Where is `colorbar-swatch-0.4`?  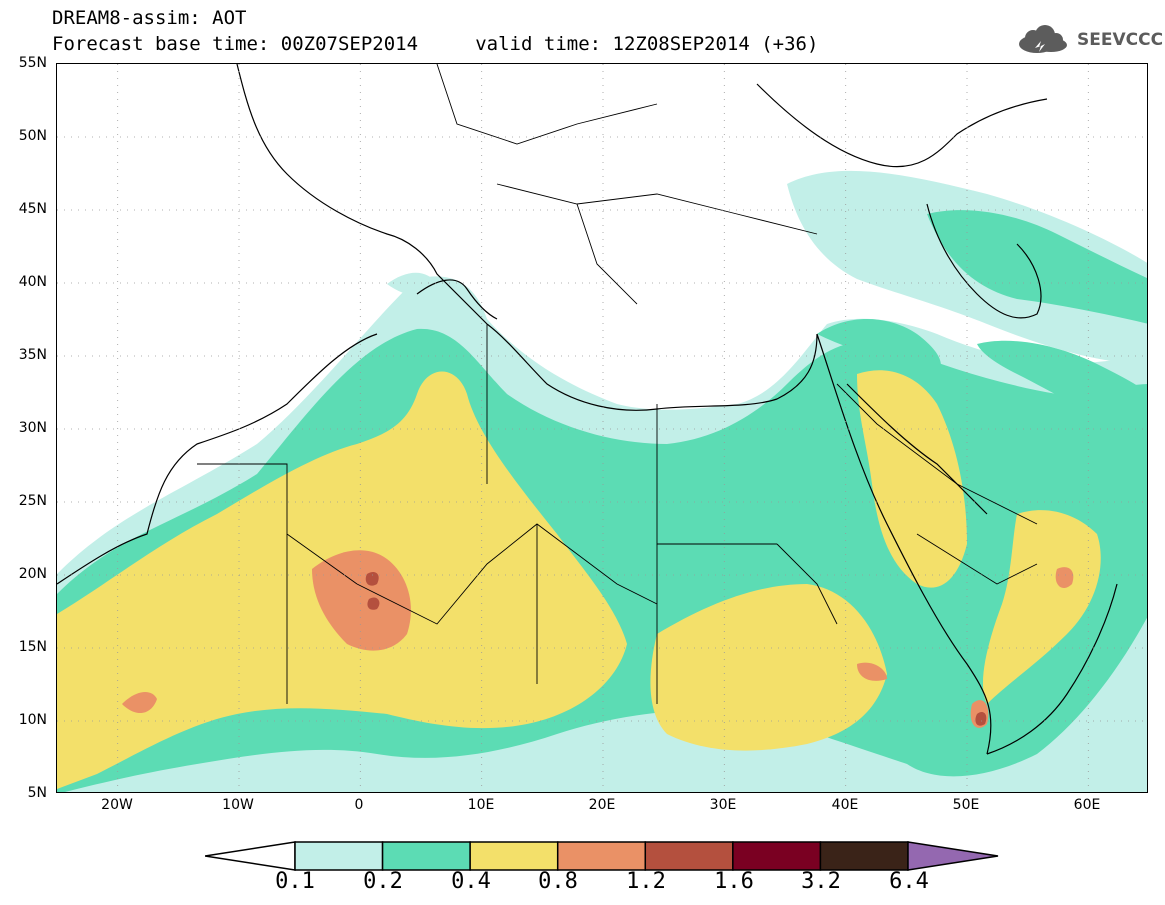 colorbar-swatch-0.4 is located at coordinates (514, 856).